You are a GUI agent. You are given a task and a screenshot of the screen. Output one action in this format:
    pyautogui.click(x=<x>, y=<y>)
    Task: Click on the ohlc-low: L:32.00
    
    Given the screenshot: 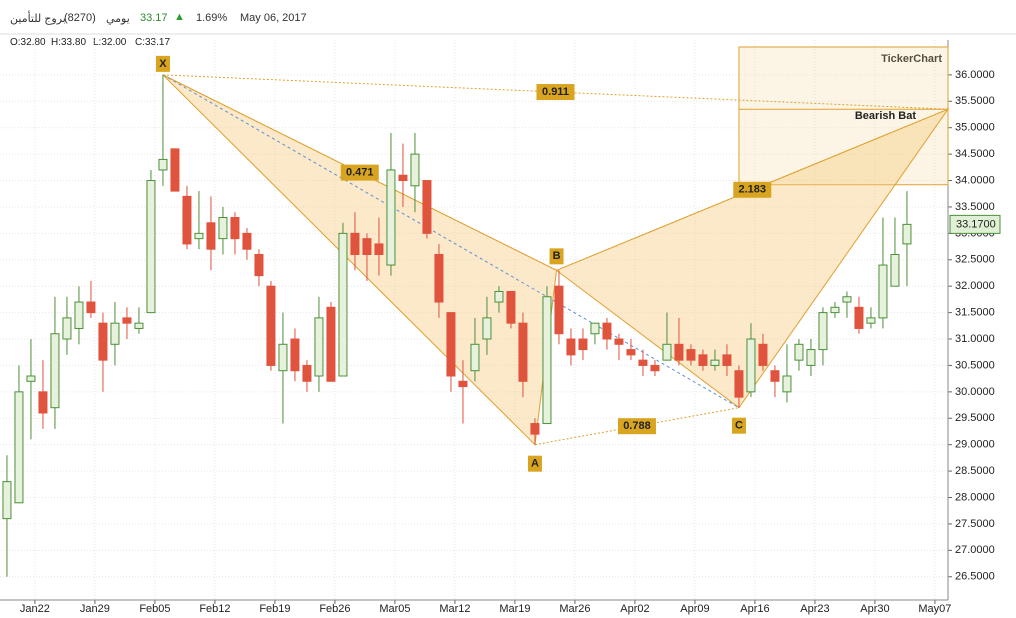 What is the action you would take?
    pyautogui.click(x=110, y=42)
    